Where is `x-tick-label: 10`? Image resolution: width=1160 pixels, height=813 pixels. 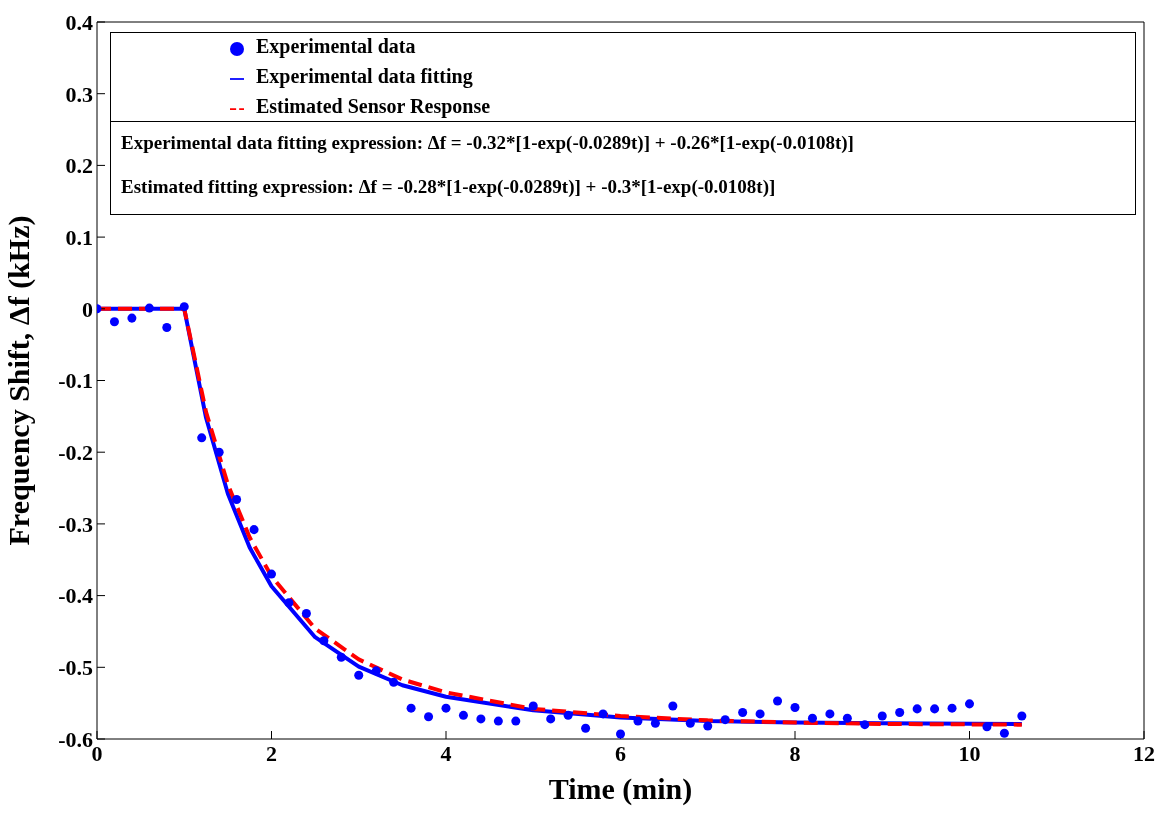 x-tick-label: 10 is located at coordinates (969, 753).